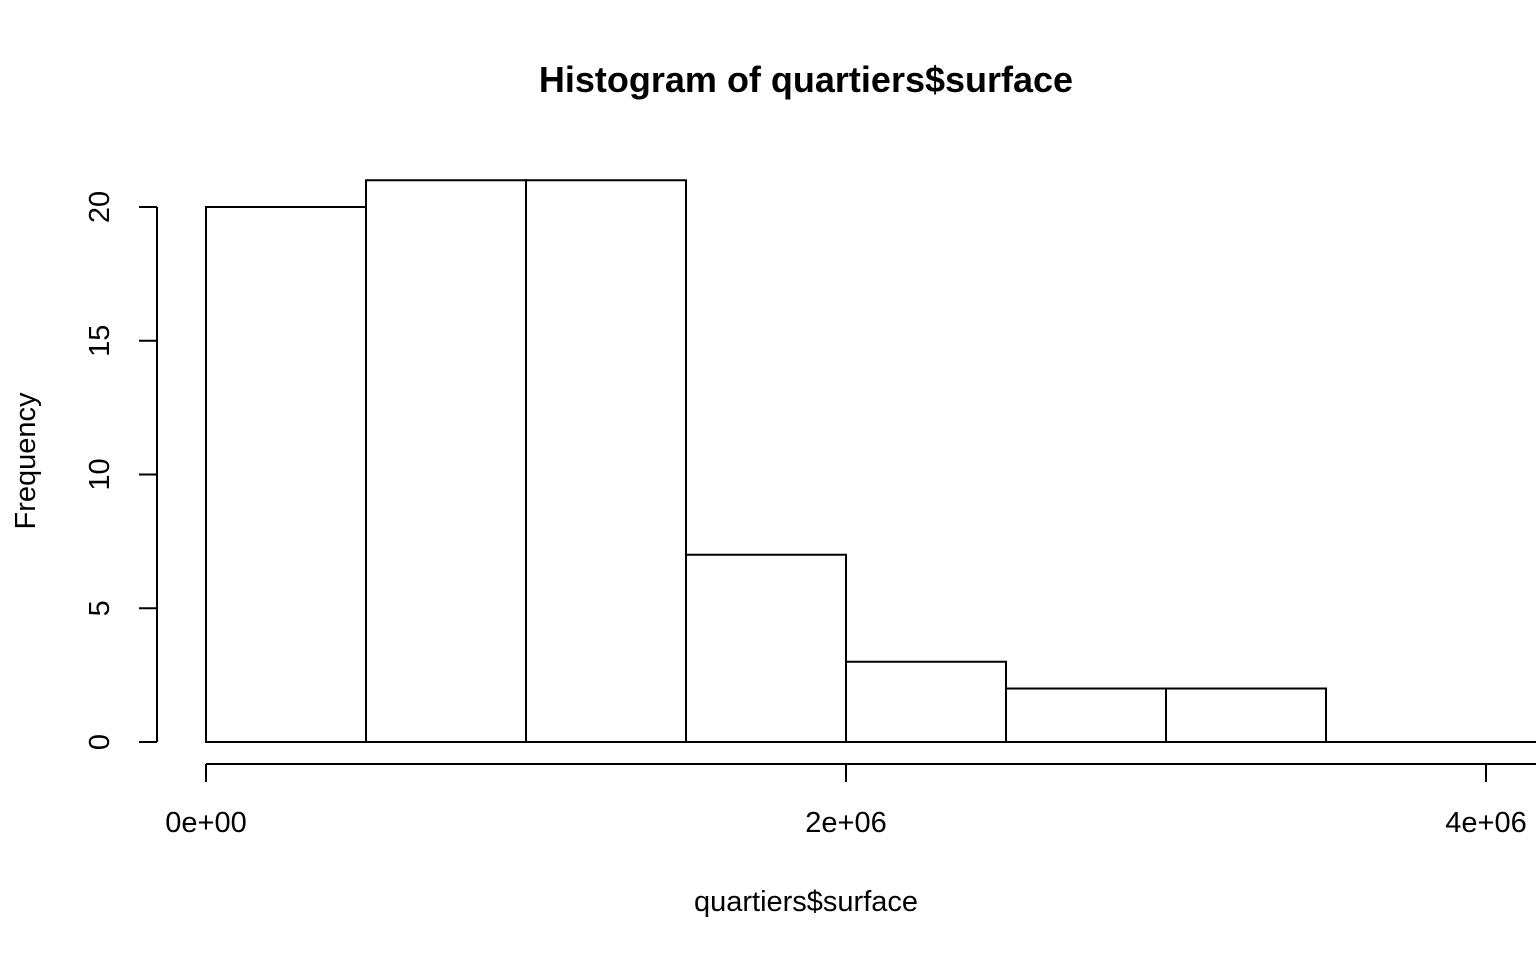  What do you see at coordinates (205, 823) in the screenshot?
I see `x-tick-label: 0e+00` at bounding box center [205, 823].